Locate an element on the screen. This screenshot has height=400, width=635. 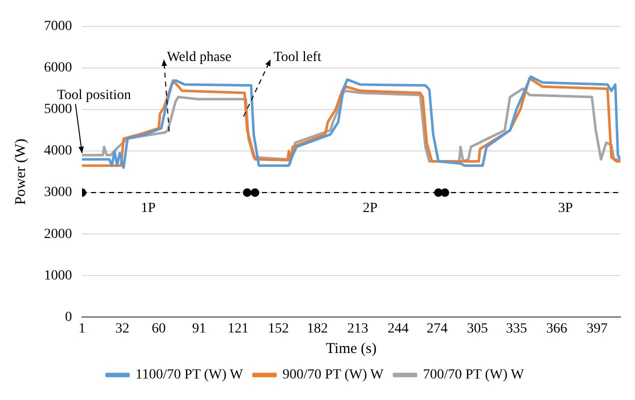
y-tick-label: 0 is located at coordinates (68, 317).